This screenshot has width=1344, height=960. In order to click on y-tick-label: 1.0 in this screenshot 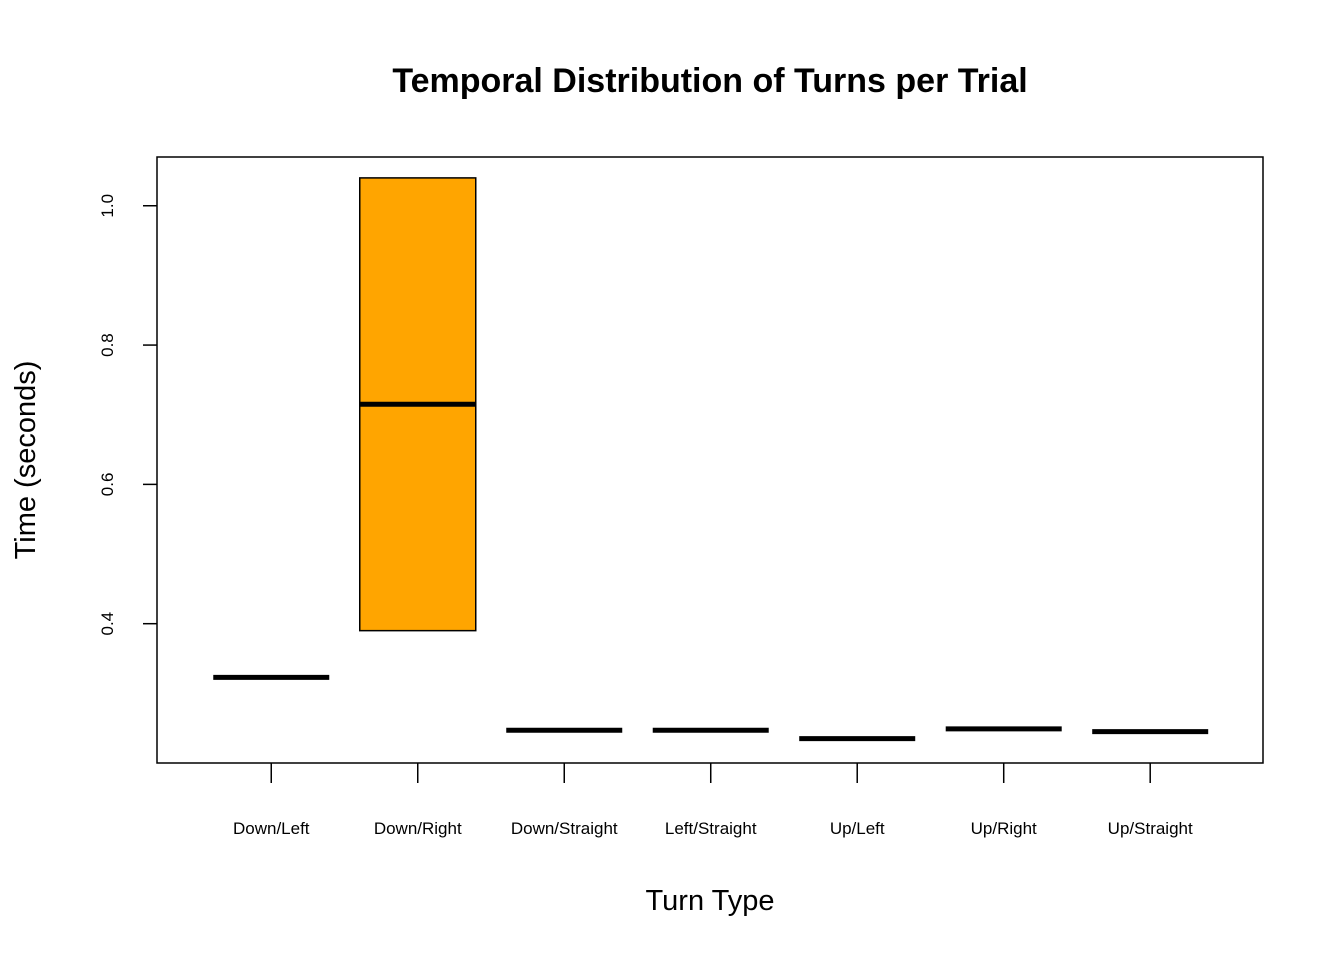, I will do `click(107, 206)`.